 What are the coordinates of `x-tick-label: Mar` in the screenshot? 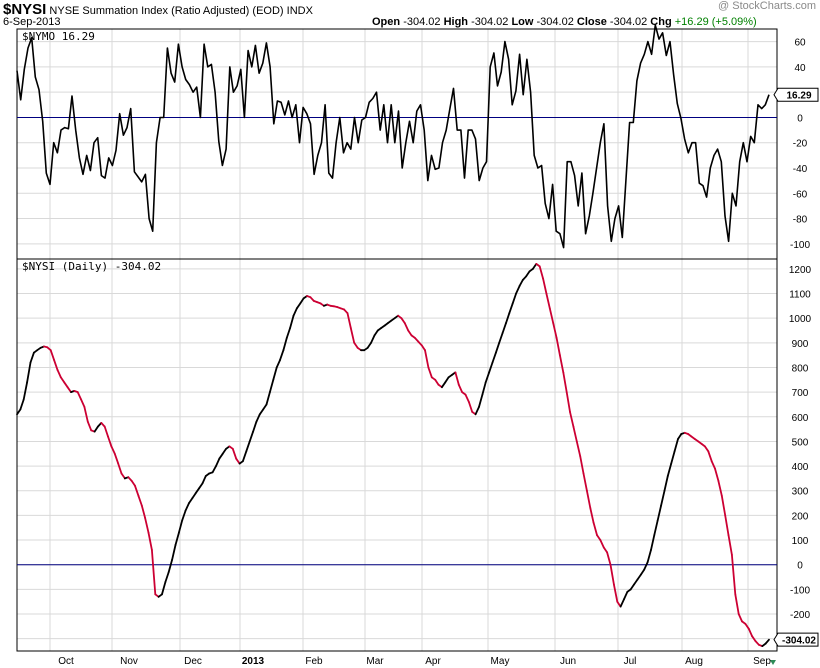 It's located at (375, 661).